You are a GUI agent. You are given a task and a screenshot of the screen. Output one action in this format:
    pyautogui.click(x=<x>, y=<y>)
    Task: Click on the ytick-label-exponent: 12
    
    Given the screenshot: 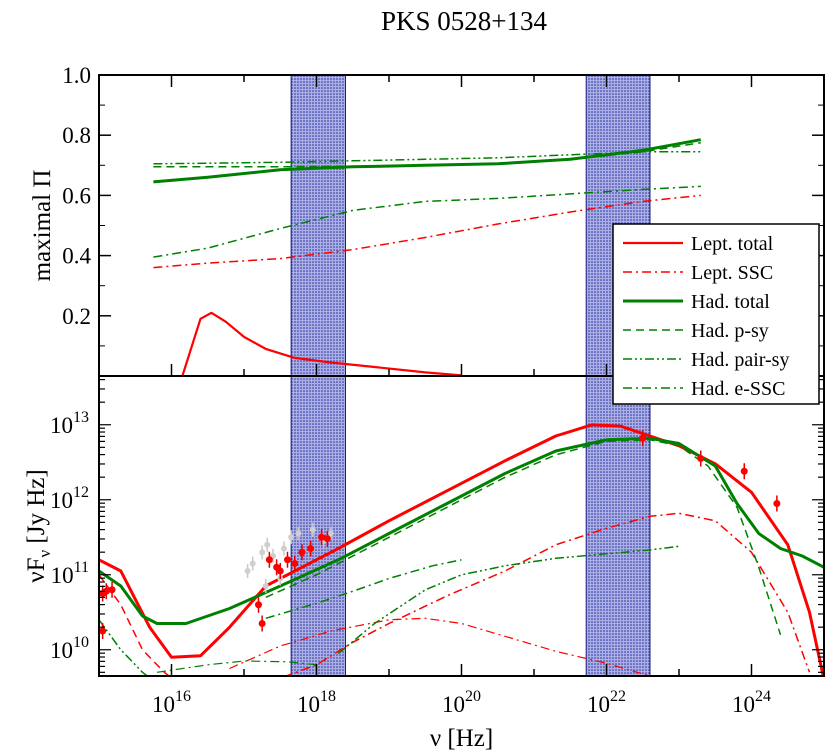 What is the action you would take?
    pyautogui.click(x=81, y=492)
    